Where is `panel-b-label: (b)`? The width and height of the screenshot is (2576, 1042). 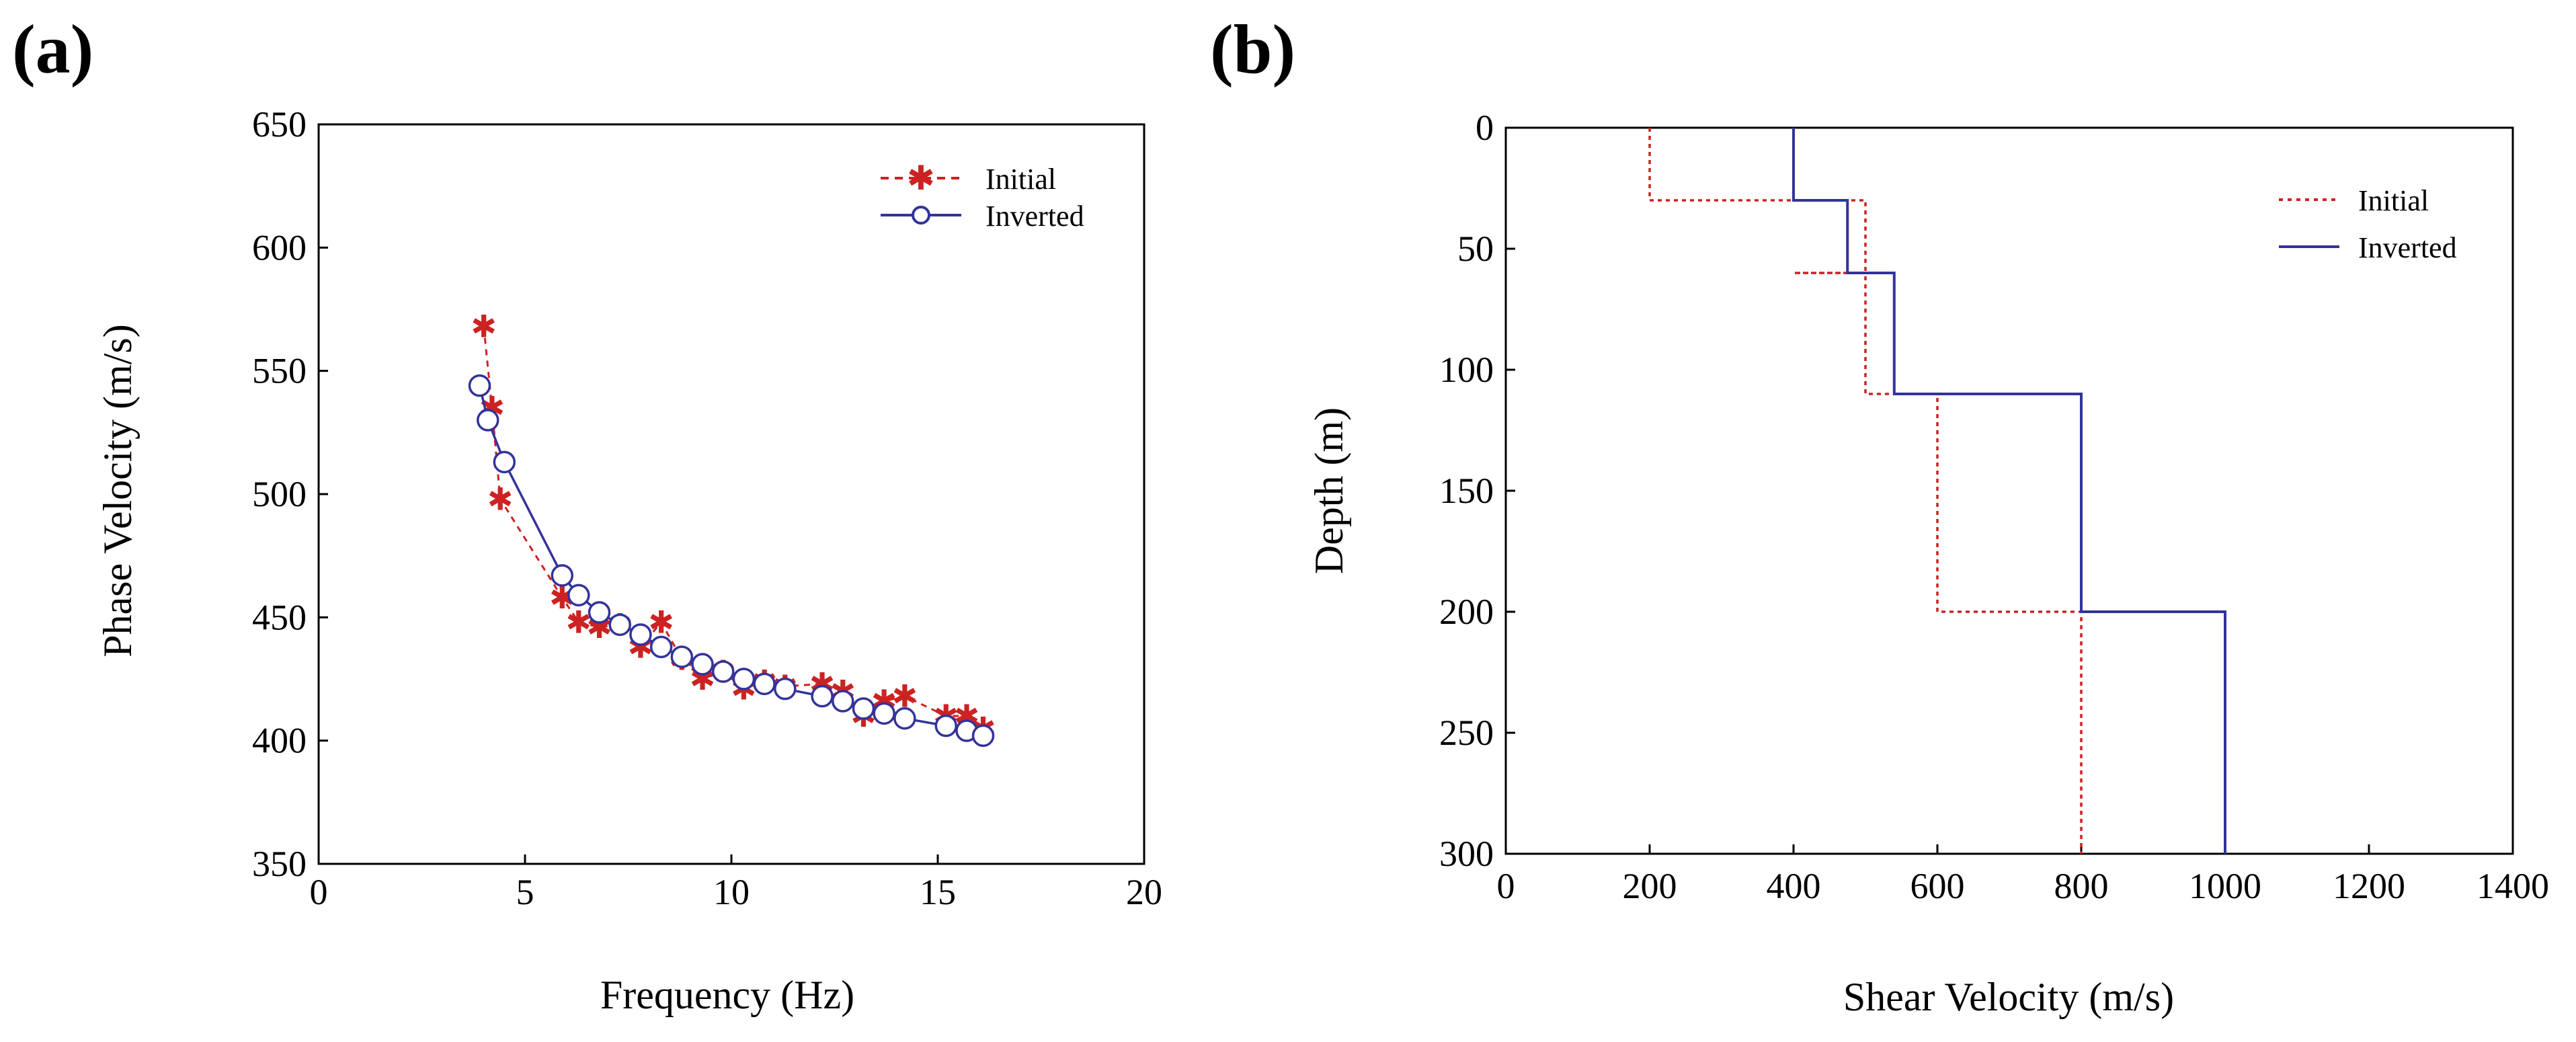
panel-b-label: (b) is located at coordinates (1252, 49).